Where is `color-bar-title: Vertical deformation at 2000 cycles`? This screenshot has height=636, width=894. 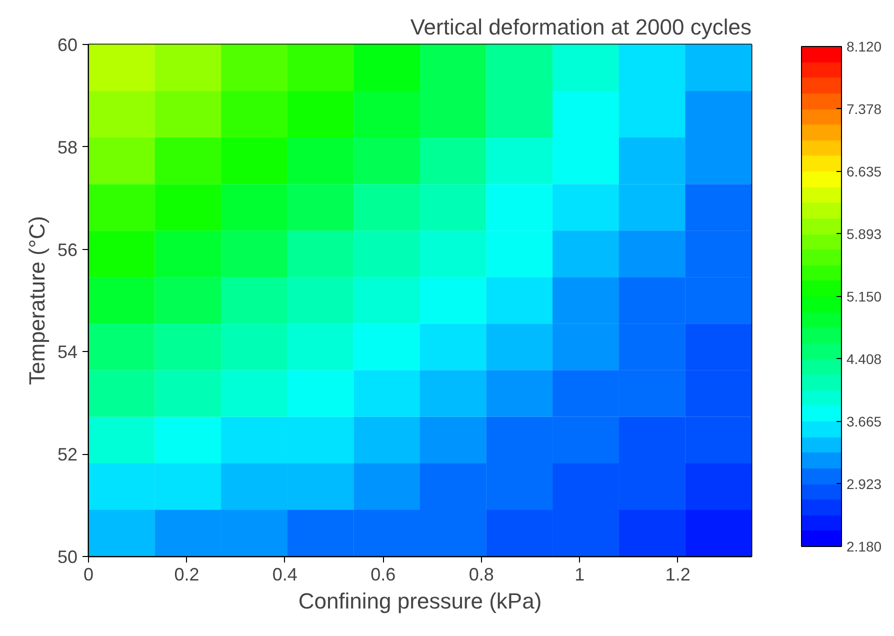
color-bar-title: Vertical deformation at 2000 cycles is located at coordinates (581, 27).